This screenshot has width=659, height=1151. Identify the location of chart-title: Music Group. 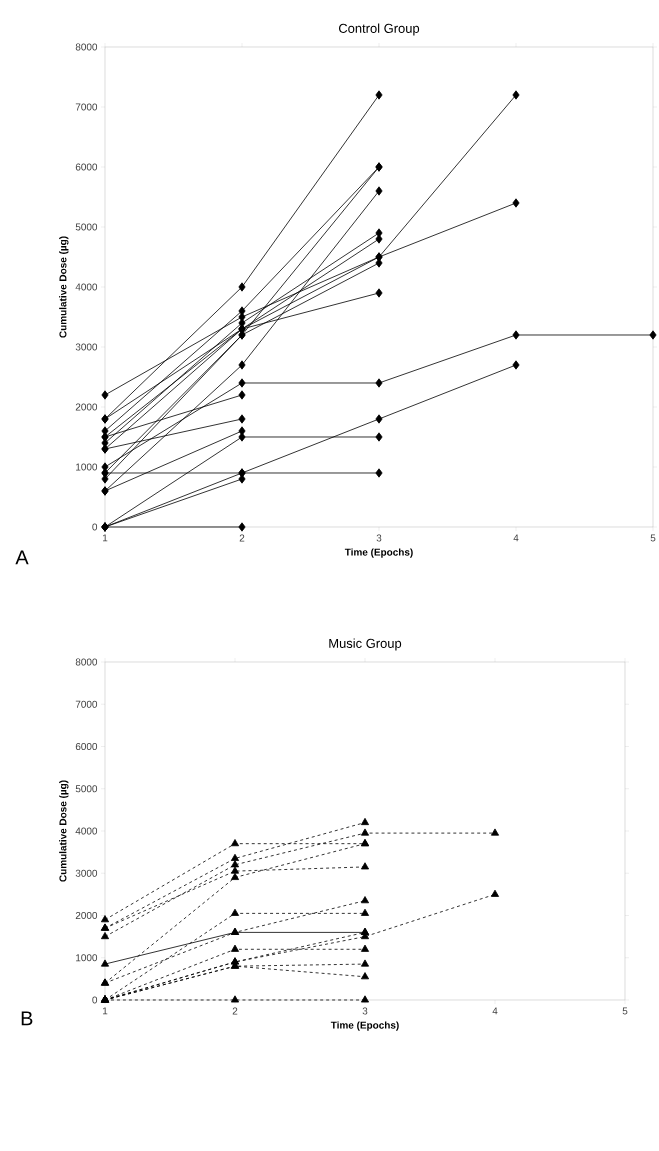
(365, 644).